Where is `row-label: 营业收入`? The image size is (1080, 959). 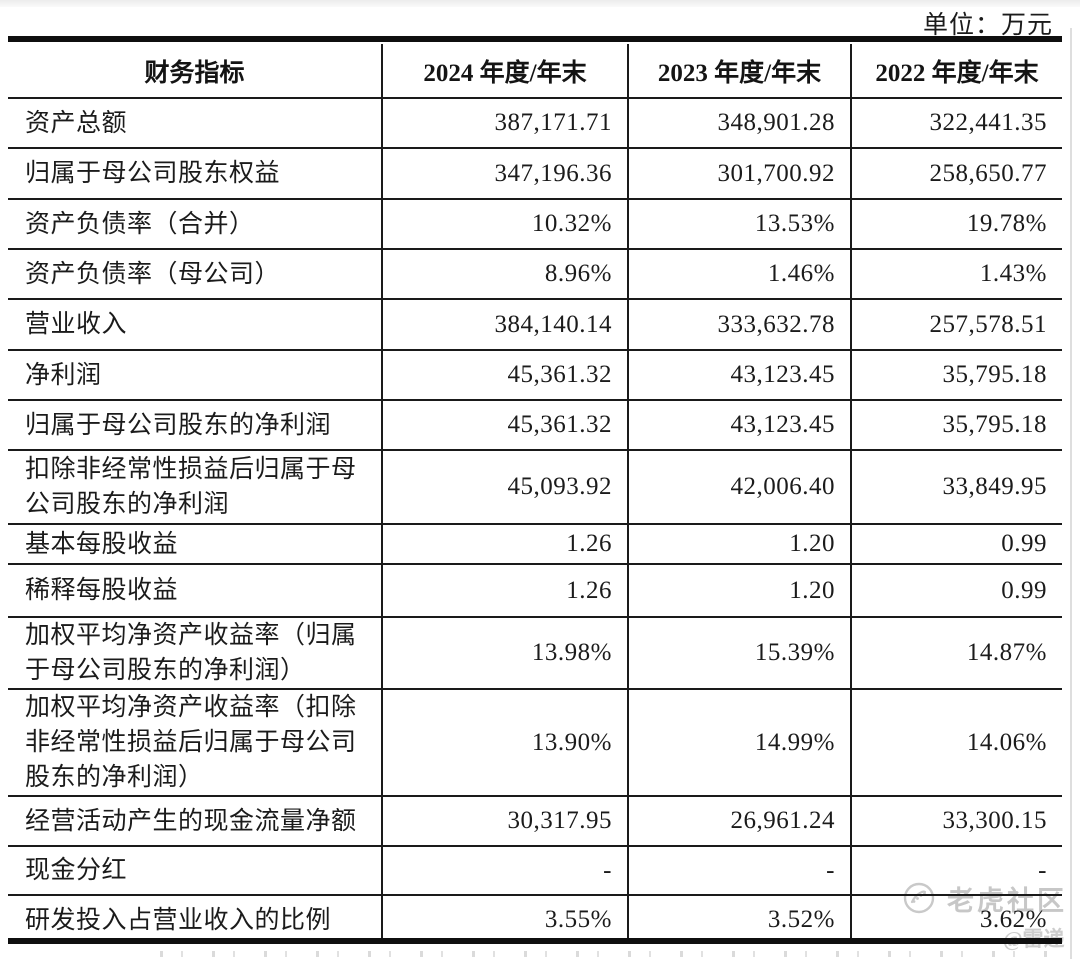 row-label: 营业收入 is located at coordinates (76, 324).